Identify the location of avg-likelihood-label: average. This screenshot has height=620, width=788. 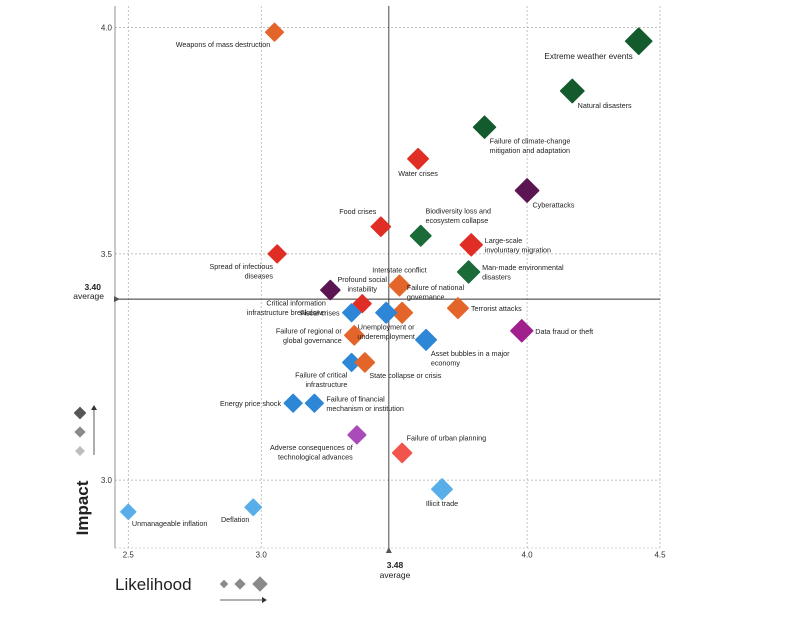
(395, 575).